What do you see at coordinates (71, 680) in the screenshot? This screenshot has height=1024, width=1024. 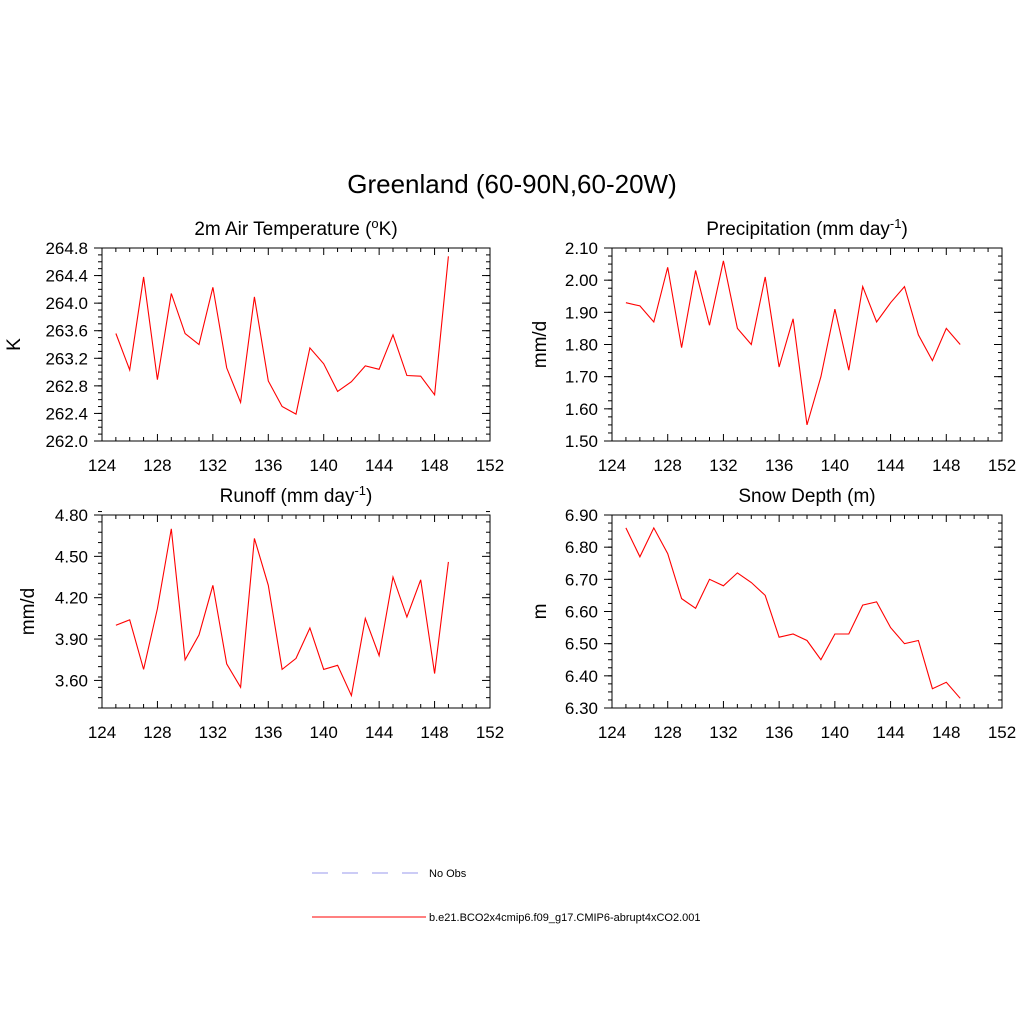 I see `runoff-ytick-label: 3.60` at bounding box center [71, 680].